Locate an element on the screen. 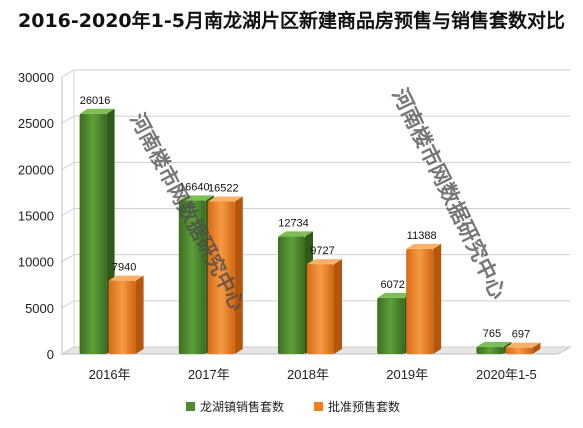 This screenshot has height=428, width=583. data-label: 6072 is located at coordinates (392, 285).